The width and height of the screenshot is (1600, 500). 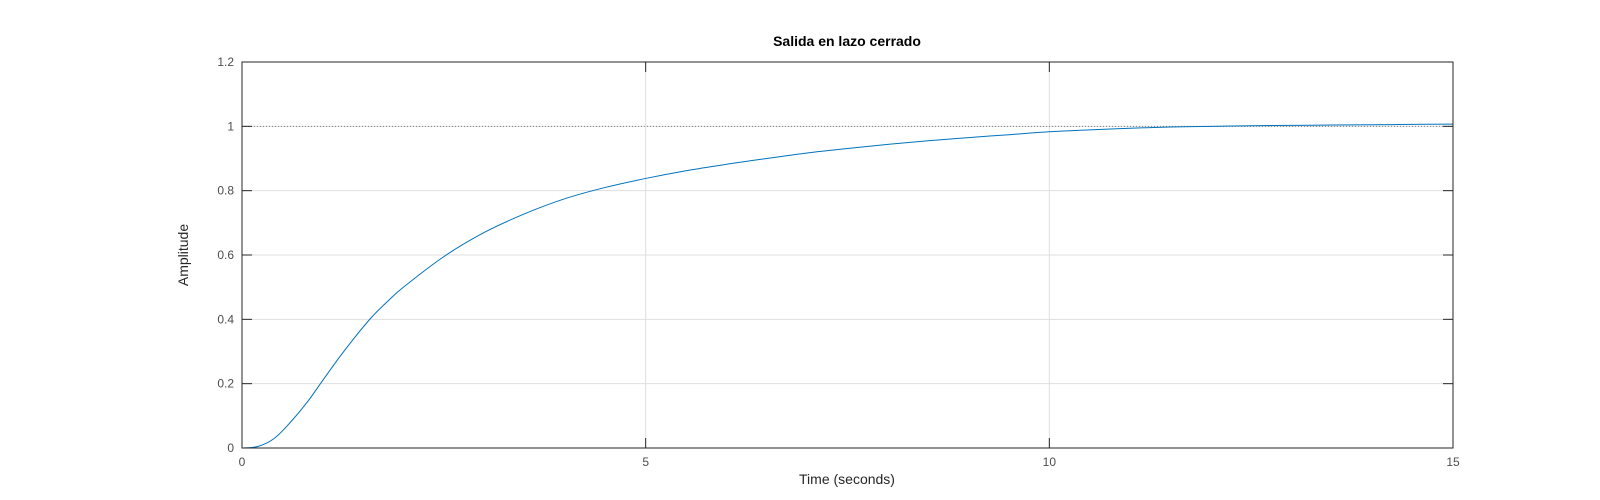 What do you see at coordinates (847, 41) in the screenshot?
I see `chart-title: Salida en lazo cerrado` at bounding box center [847, 41].